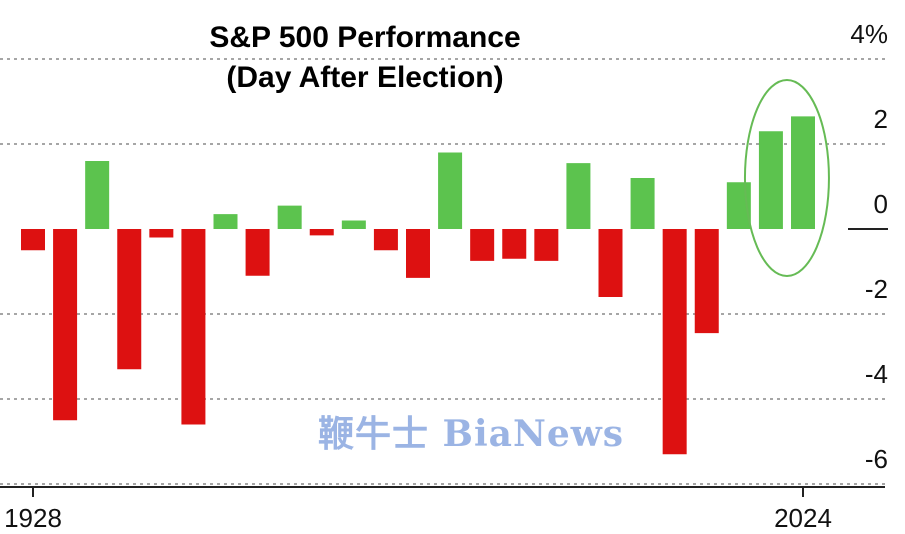 The image size is (905, 534). Describe the element at coordinates (365, 77) in the screenshot. I see `chart-subtitle: (Day After Election)` at that location.